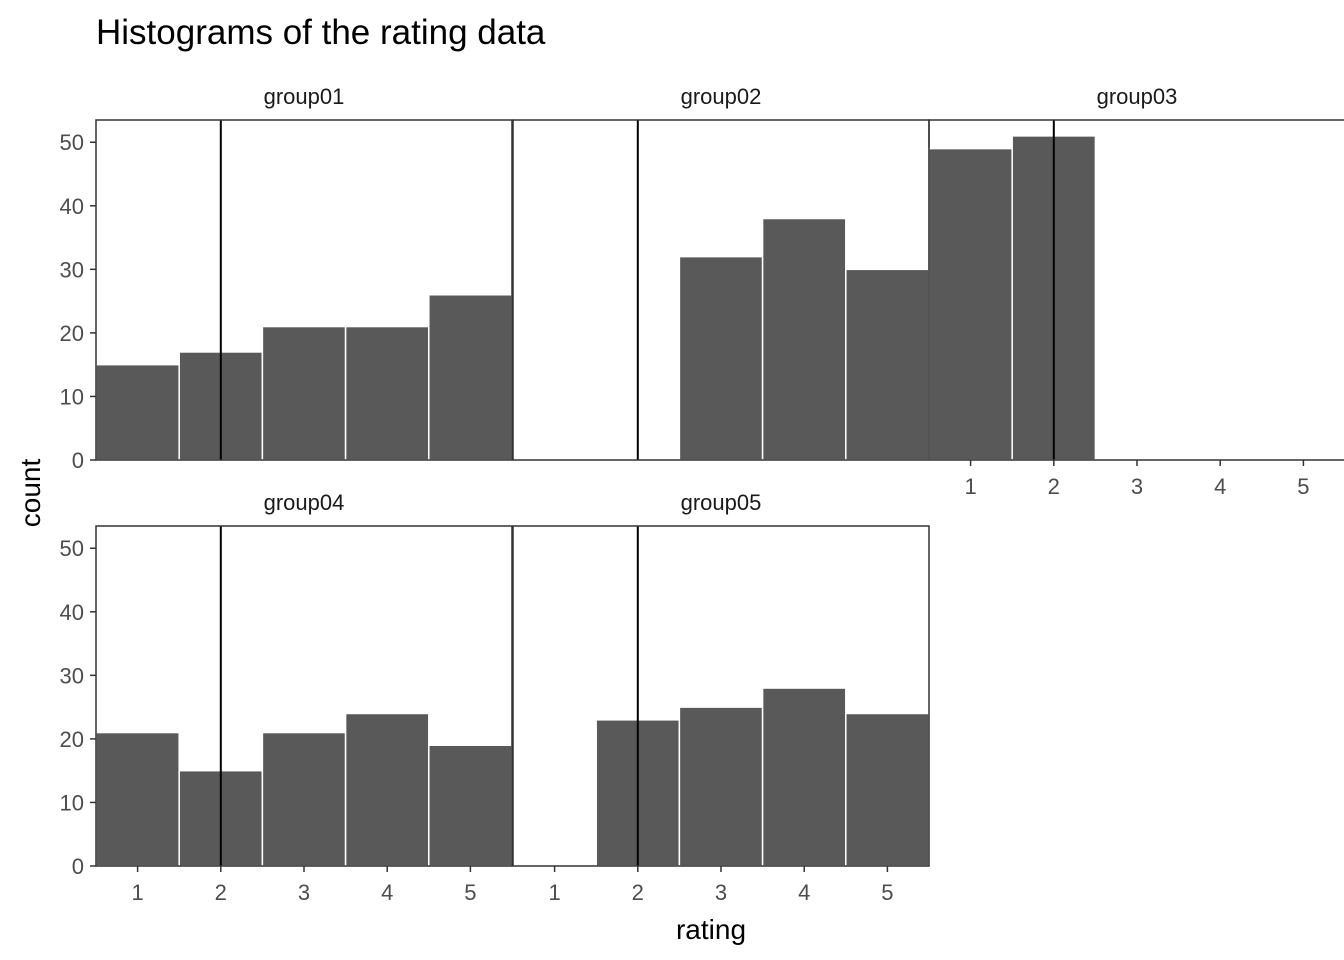  I want to click on x-axis-title: rating, so click(711, 929).